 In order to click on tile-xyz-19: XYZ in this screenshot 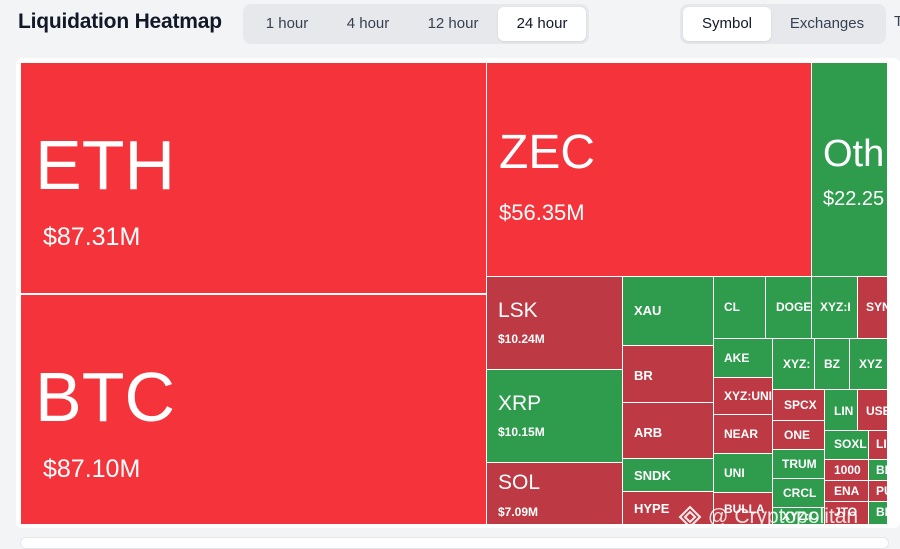, I will do `click(868, 364)`.